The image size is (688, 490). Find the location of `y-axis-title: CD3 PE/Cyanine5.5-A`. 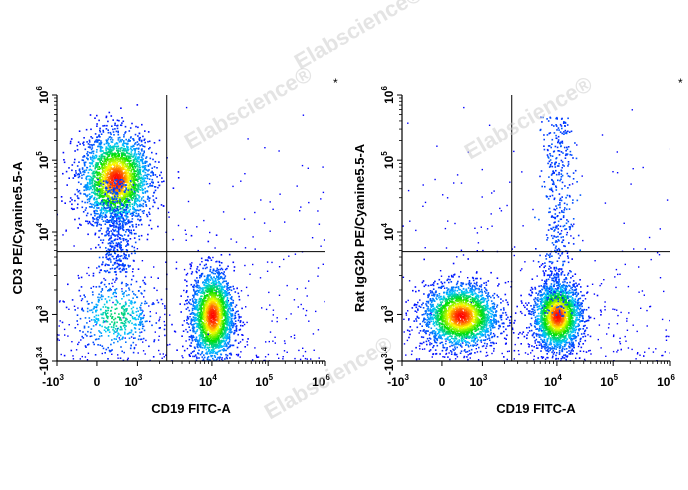

y-axis-title: CD3 PE/Cyanine5.5-A is located at coordinates (17, 228).